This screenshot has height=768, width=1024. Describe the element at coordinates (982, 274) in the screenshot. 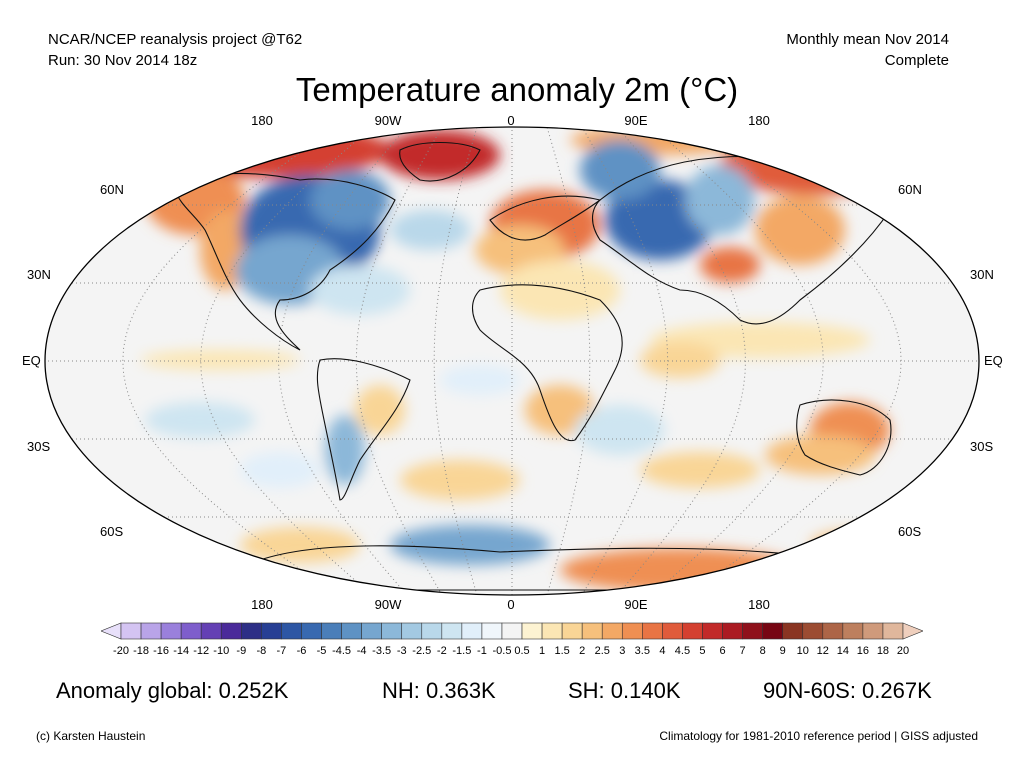

I see `lat-label-right-30n: 30N` at that location.